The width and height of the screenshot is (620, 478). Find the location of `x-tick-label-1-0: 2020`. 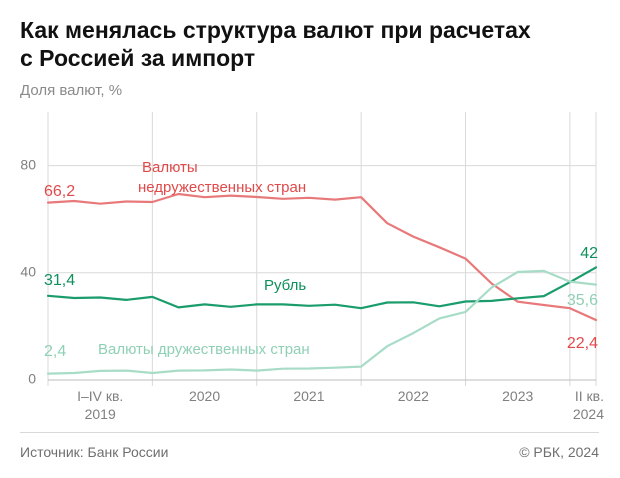

x-tick-label-1-0: 2020 is located at coordinates (204, 396).